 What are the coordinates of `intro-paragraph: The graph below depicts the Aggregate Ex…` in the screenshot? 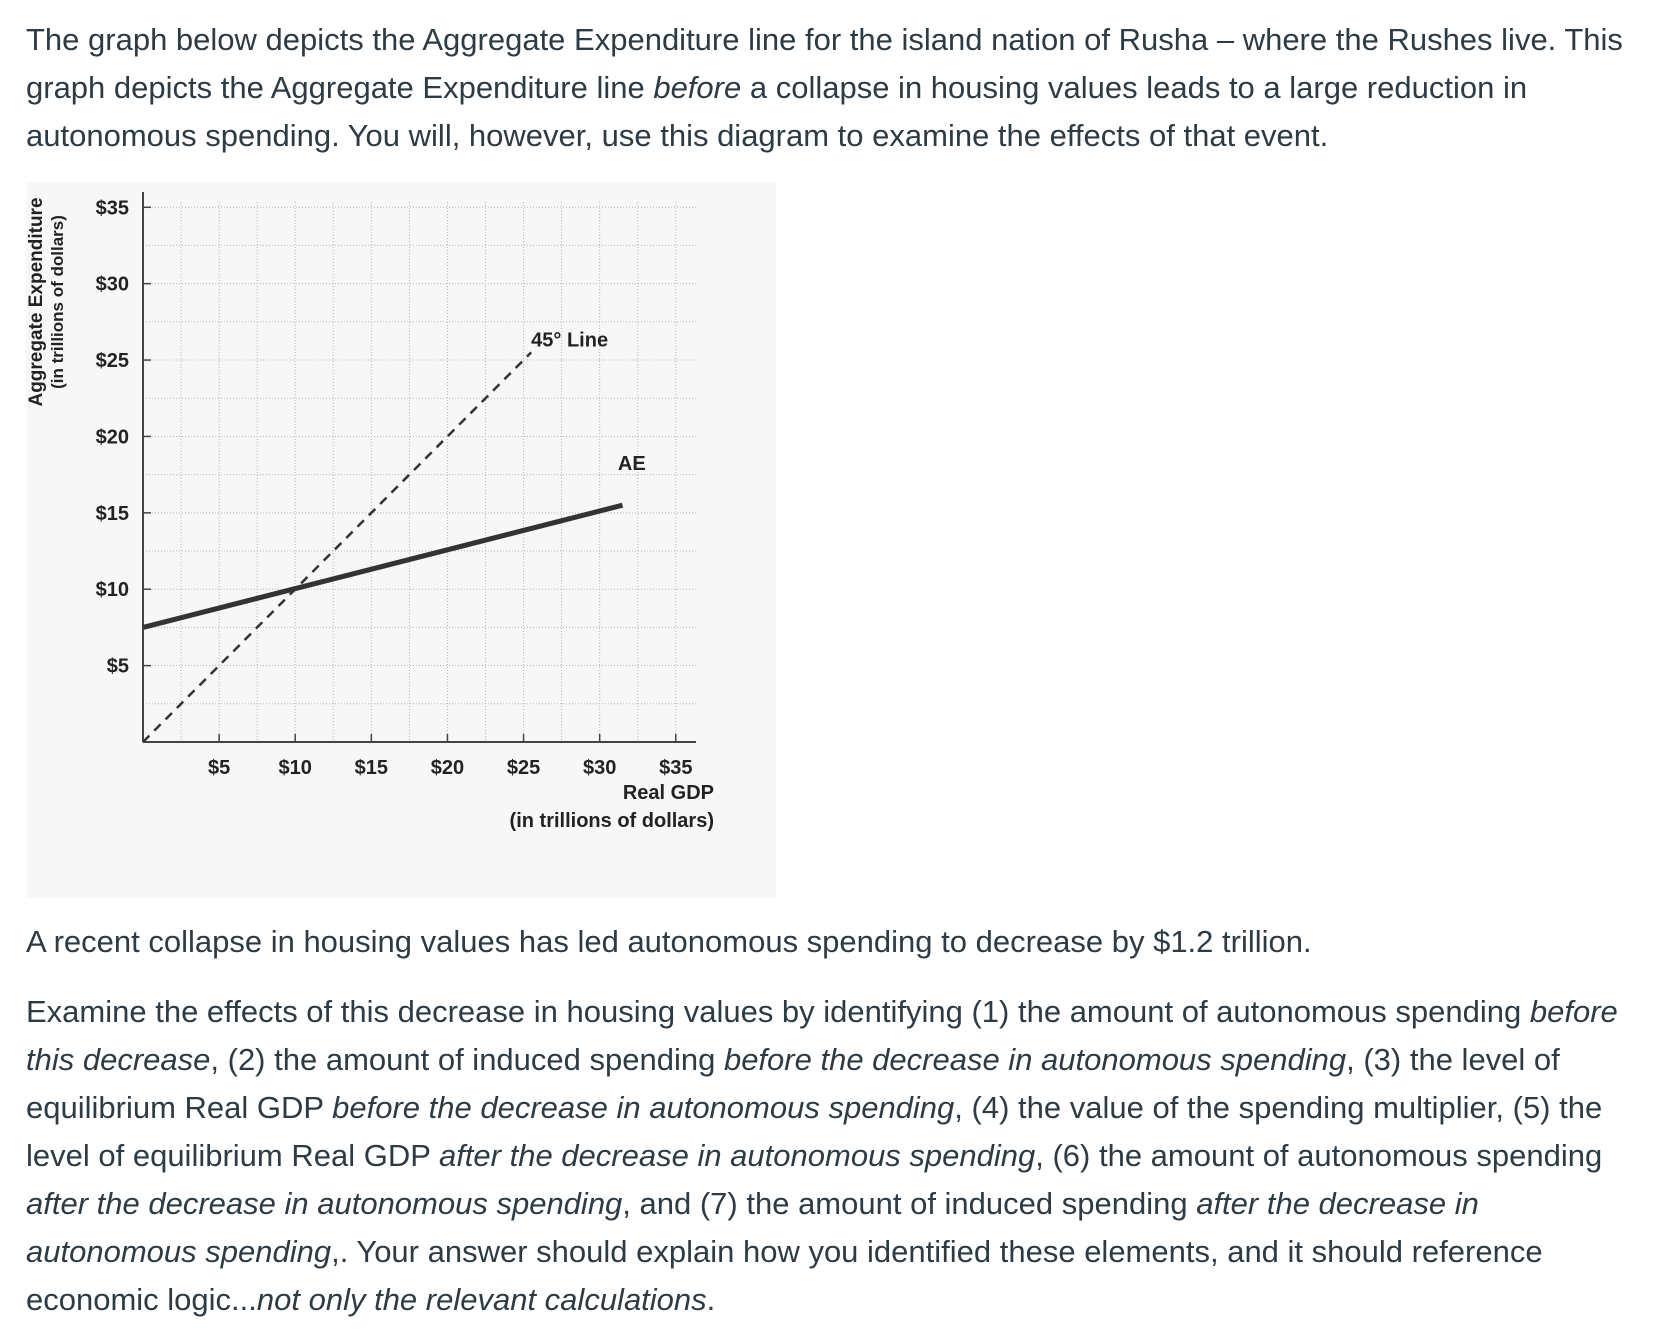 It's located at (841, 88).